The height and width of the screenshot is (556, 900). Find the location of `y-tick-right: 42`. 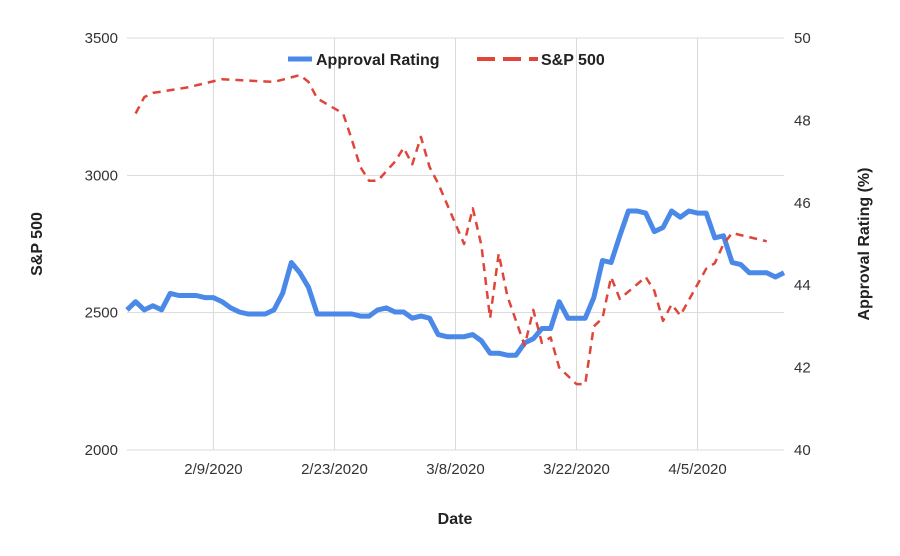

y-tick-right: 42 is located at coordinates (802, 368).